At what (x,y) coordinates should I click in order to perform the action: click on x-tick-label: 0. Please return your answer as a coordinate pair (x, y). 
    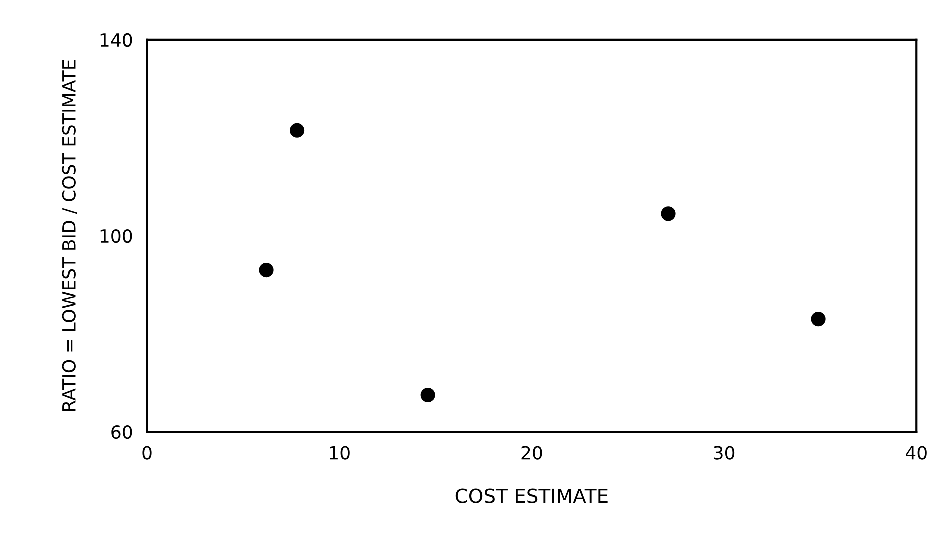
    Looking at the image, I should click on (147, 453).